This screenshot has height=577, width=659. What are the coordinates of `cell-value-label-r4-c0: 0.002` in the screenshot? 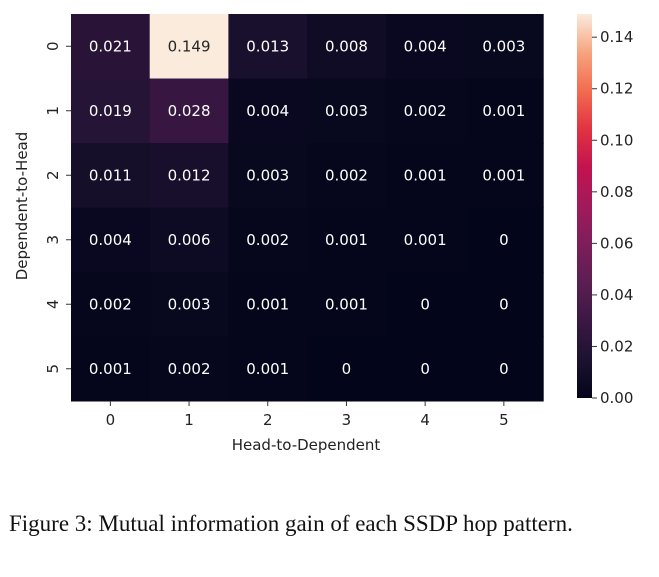 It's located at (110, 304).